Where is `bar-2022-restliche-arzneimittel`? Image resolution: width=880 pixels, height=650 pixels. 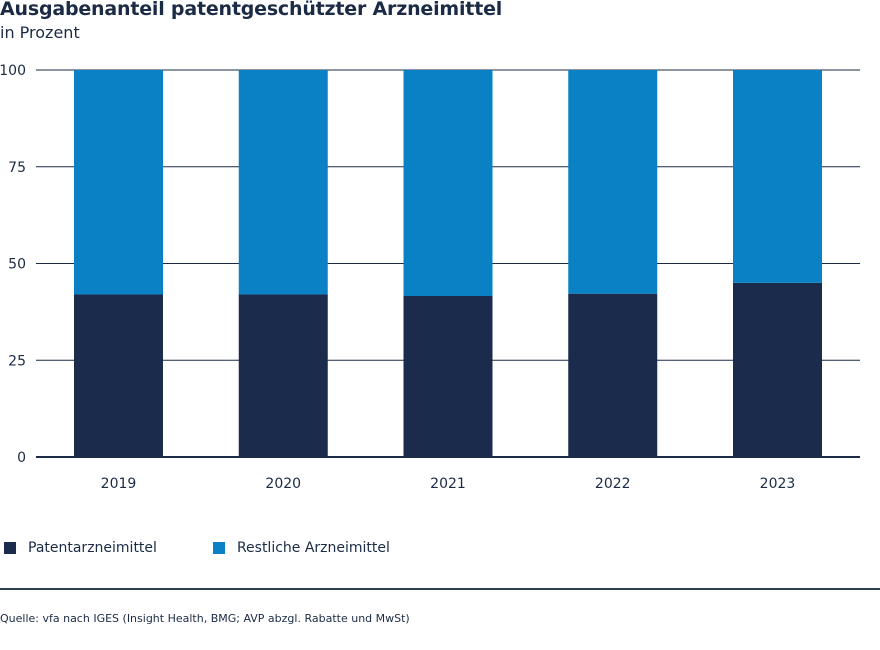
bar-2022-restliche-arzneimittel is located at coordinates (613, 182).